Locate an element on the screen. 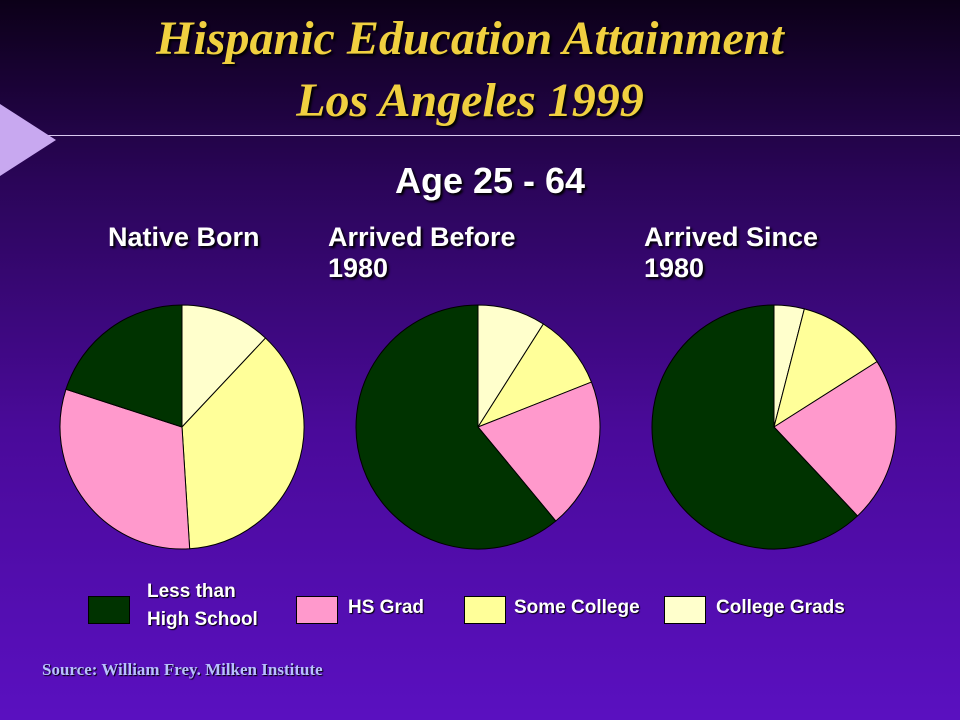 The image size is (960, 720). pie-slice-1-less-than-high-school is located at coordinates (124, 366).